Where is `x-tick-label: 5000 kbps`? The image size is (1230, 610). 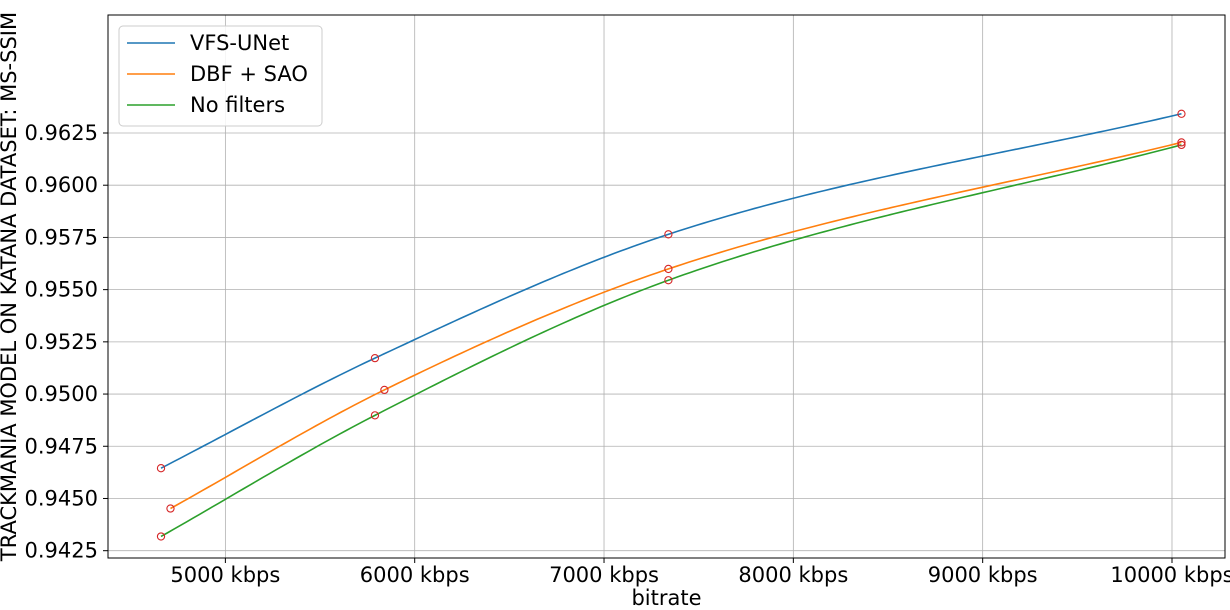
x-tick-label: 5000 kbps is located at coordinates (225, 575).